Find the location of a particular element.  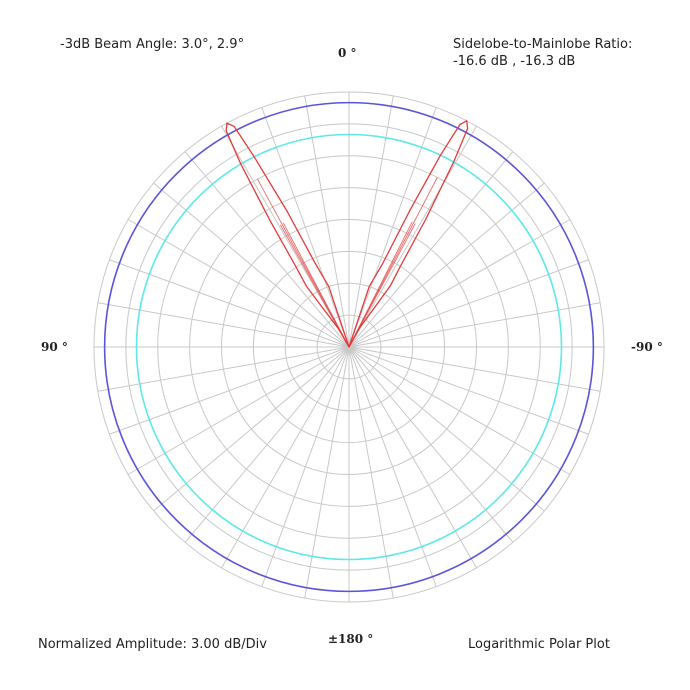

beam-lobe-left is located at coordinates (287, 235).